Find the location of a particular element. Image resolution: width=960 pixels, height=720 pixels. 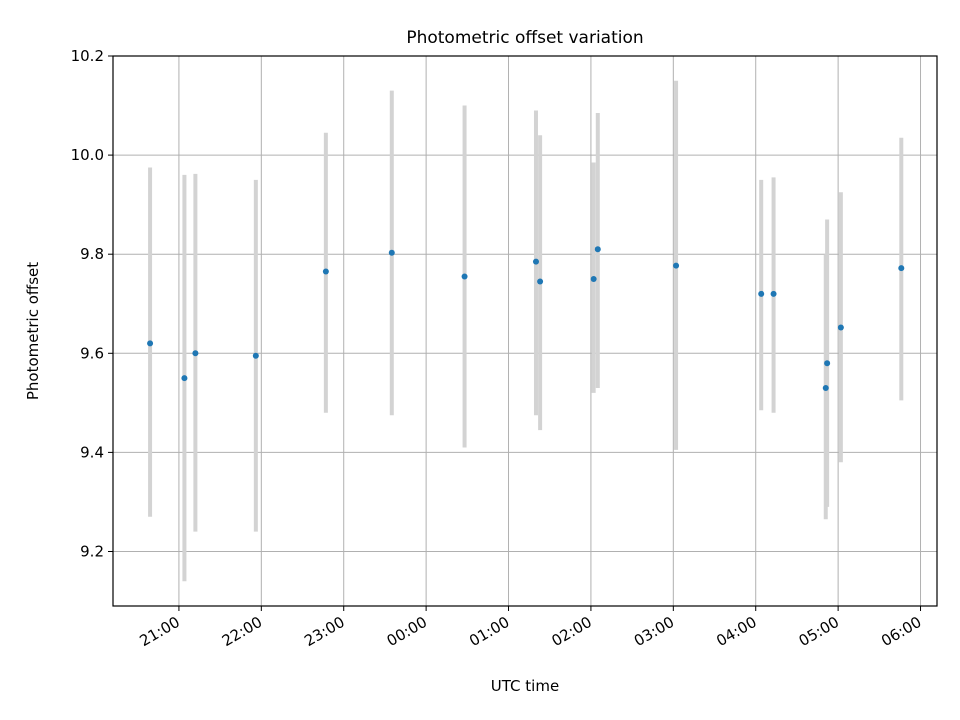

y-tick-label: 10.0 is located at coordinates (87, 155).